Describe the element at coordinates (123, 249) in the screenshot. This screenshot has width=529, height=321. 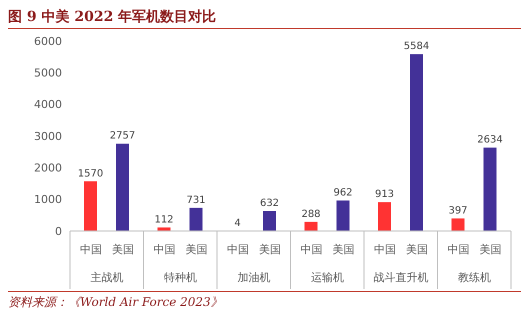
I see `series-label: 美国` at that location.